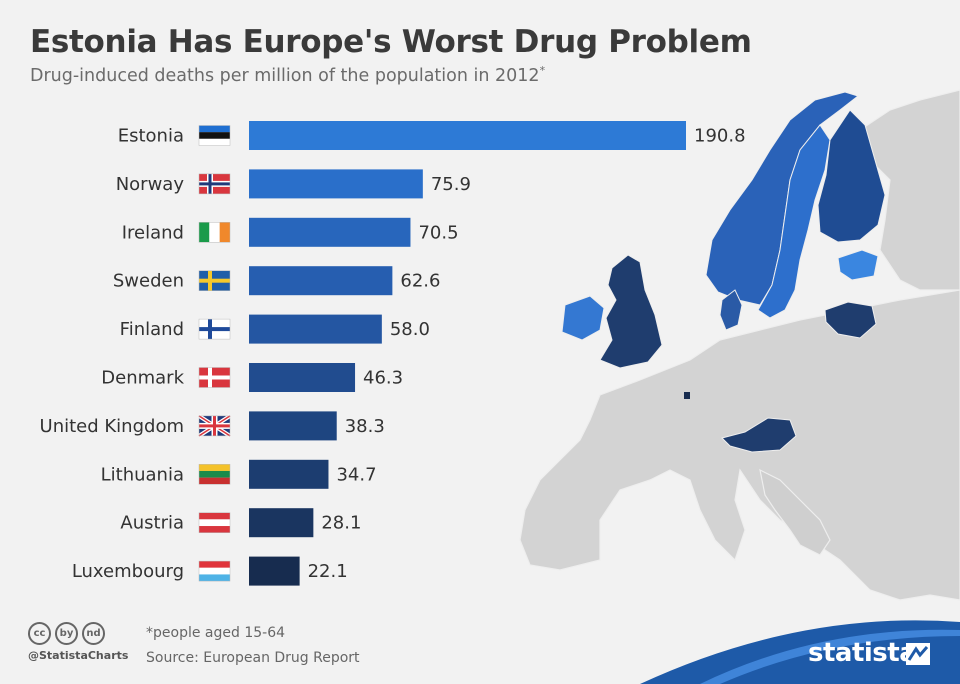 The width and height of the screenshot is (960, 684). Describe the element at coordinates (153, 232) in the screenshot. I see `category-label: Ireland` at that location.